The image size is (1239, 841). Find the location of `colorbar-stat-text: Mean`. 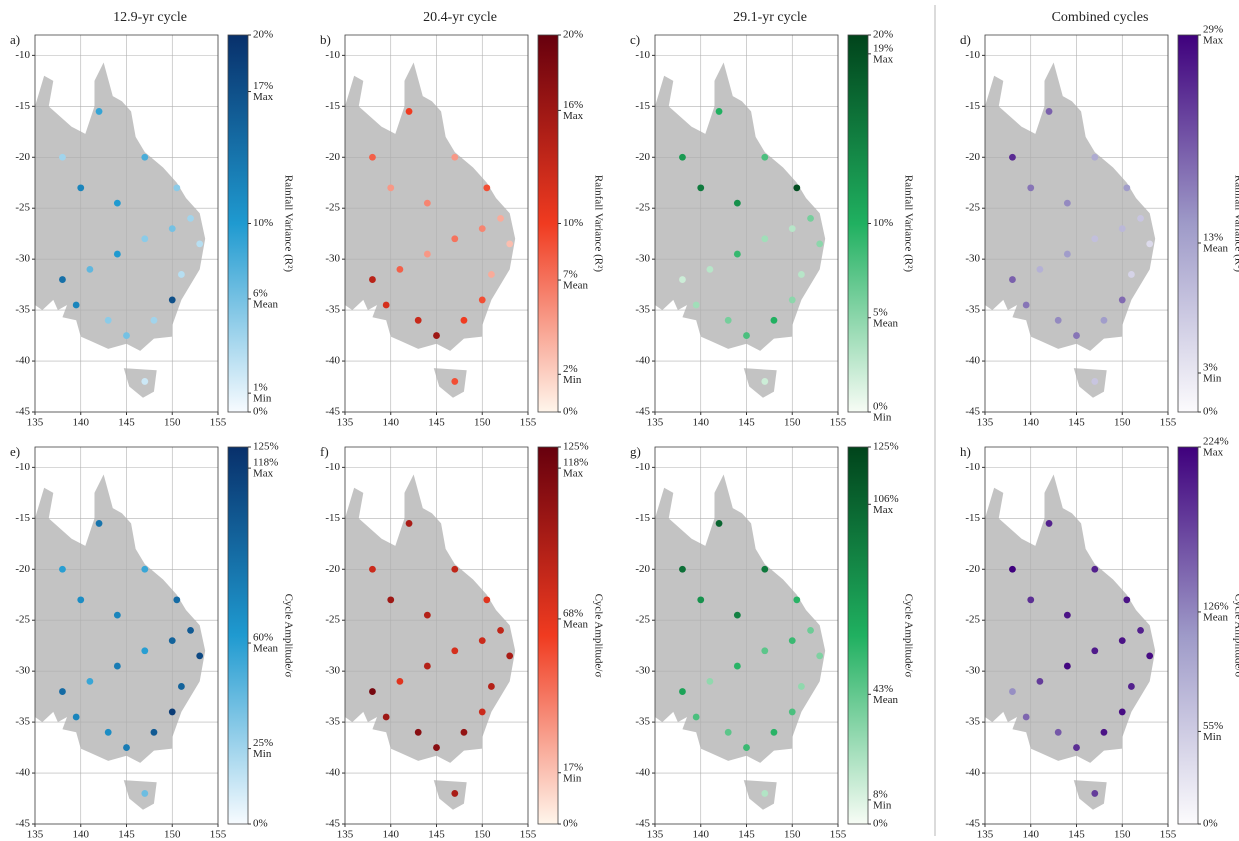

colorbar-stat-text: Mean is located at coordinates (886, 700).